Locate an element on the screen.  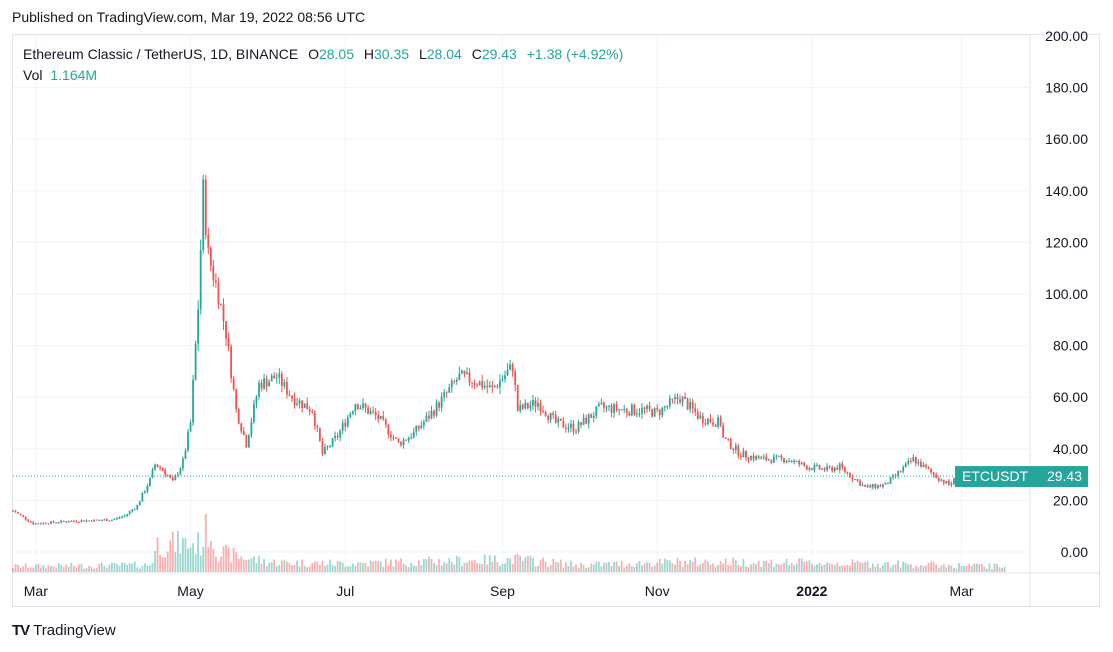
open-label: O is located at coordinates (313, 54).